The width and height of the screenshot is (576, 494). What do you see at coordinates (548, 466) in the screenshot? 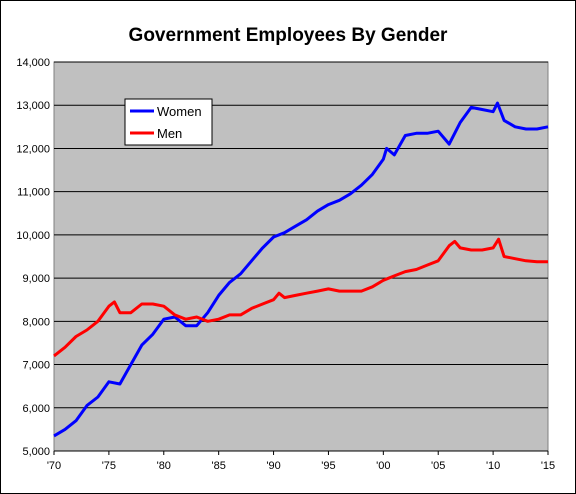
I see `x-tick-label: '15` at bounding box center [548, 466].